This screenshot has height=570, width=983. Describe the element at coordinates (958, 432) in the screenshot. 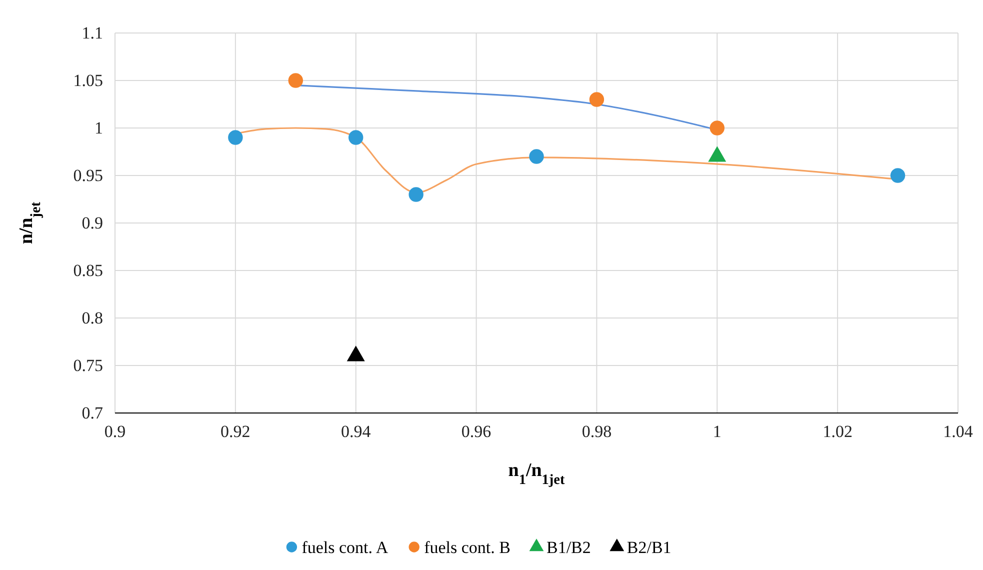

I see `x-tick-label: 1.04` at that location.